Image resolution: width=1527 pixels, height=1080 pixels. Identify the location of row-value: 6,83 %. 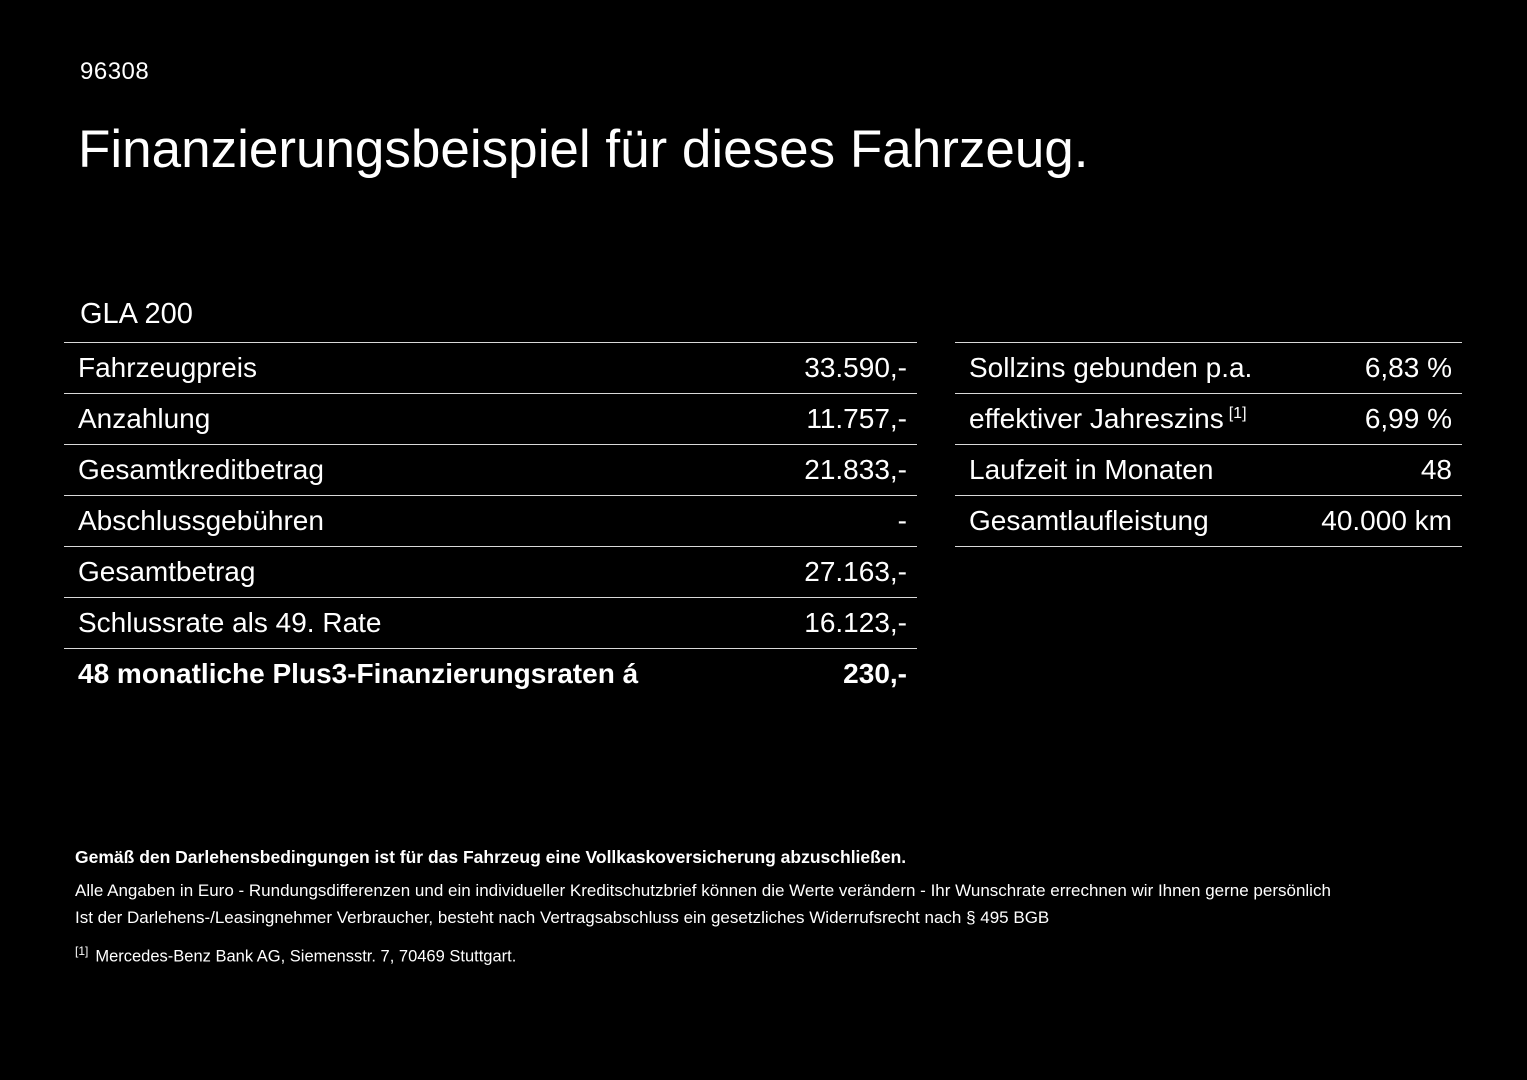
(1408, 367).